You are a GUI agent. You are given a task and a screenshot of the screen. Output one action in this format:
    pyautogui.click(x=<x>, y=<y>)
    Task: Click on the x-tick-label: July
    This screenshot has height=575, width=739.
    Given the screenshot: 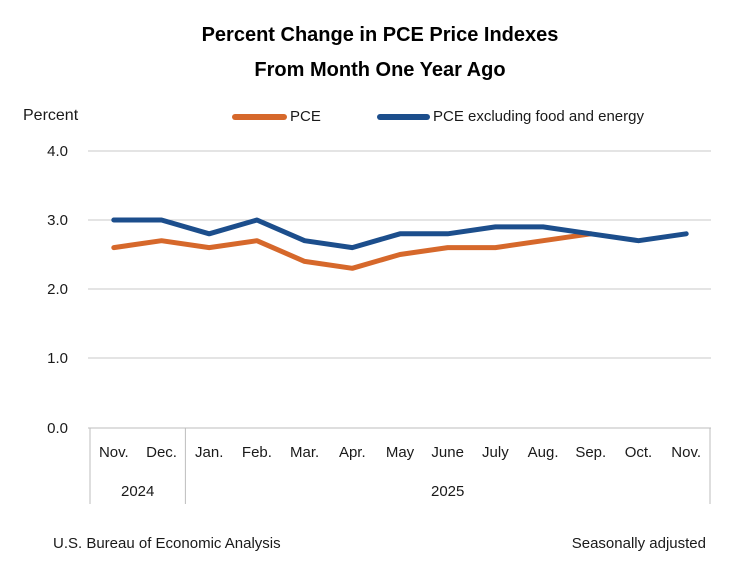 What is the action you would take?
    pyautogui.click(x=495, y=452)
    